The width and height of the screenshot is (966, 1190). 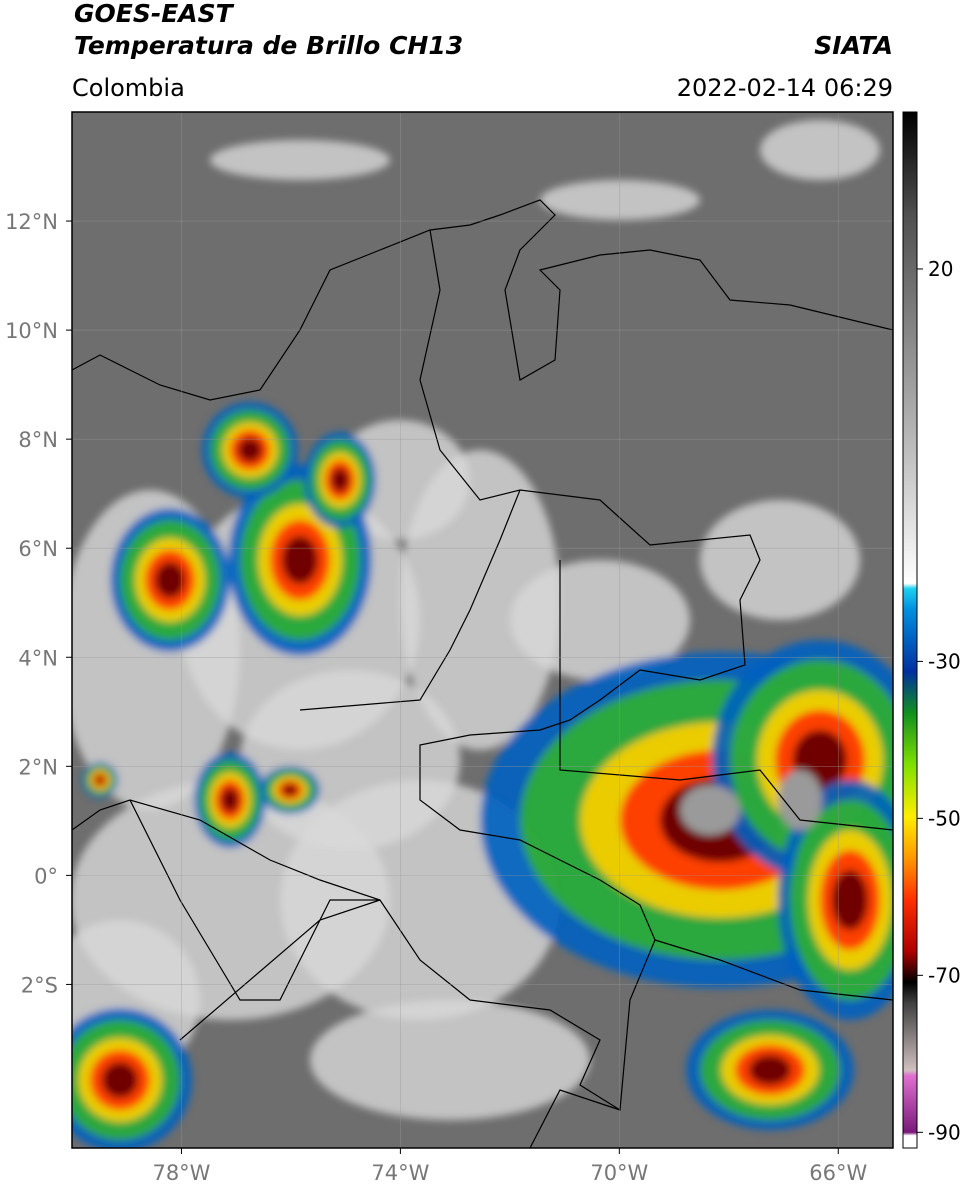 What do you see at coordinates (785, 88) in the screenshot?
I see `datetime: 2022-02-14 06:29` at bounding box center [785, 88].